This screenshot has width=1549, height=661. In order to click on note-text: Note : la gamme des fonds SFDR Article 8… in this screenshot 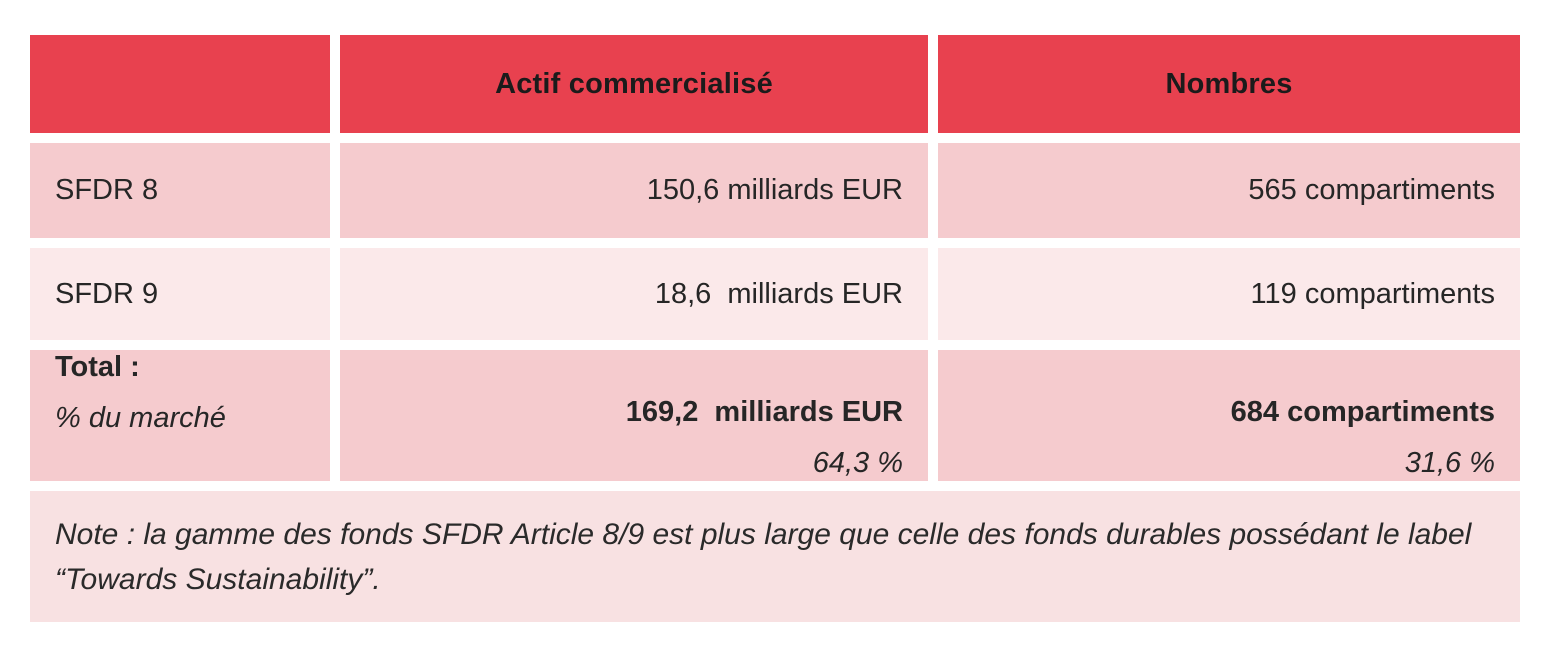, I will do `click(763, 556)`.